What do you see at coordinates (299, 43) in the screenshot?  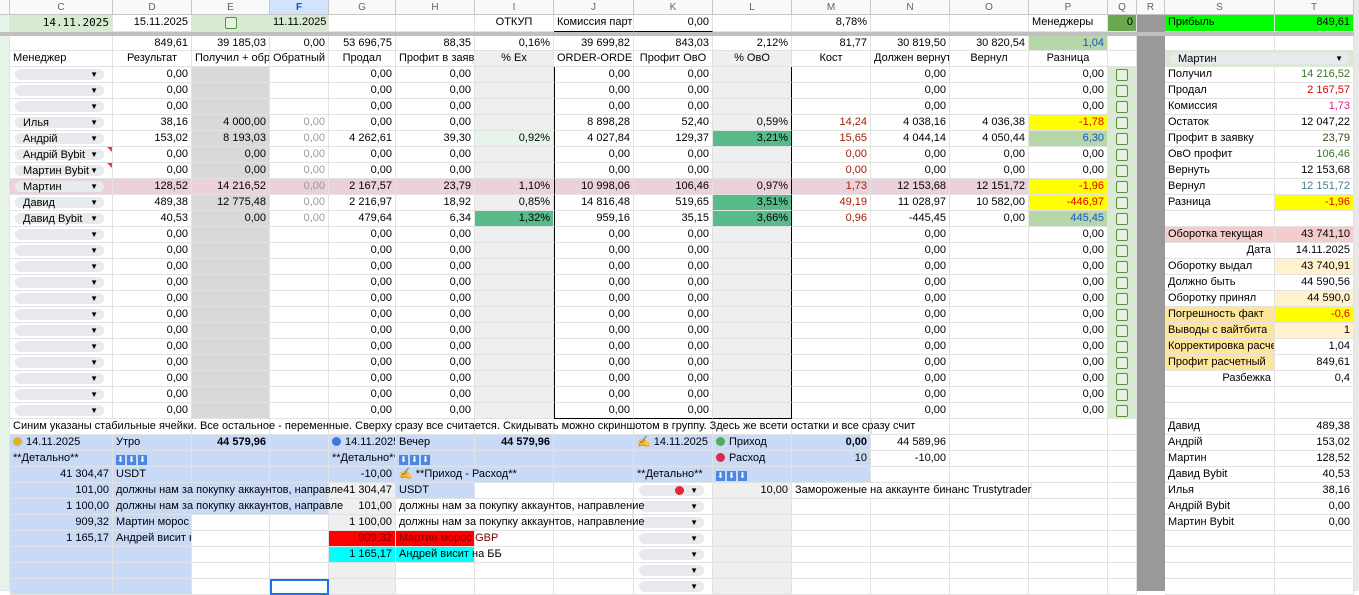 I see `total-f: 0,00` at bounding box center [299, 43].